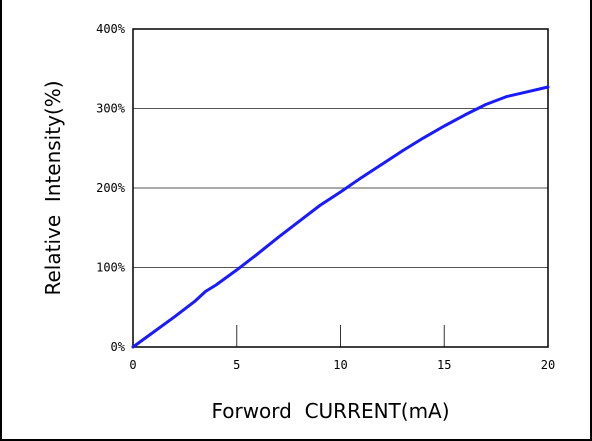 The height and width of the screenshot is (441, 592). Describe the element at coordinates (444, 365) in the screenshot. I see `x-tick-label: 15` at that location.